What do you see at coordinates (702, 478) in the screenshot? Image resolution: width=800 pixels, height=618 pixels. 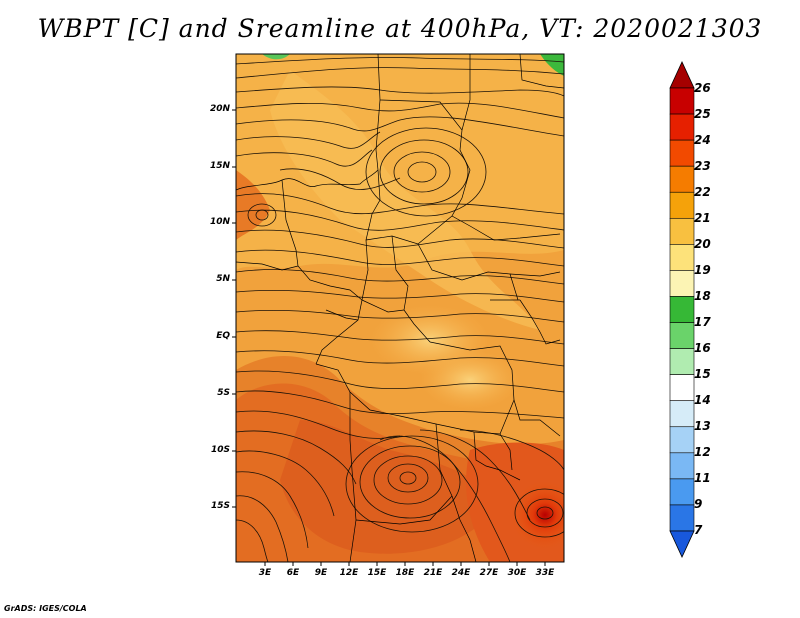 I see `colorbar-label: 11` at bounding box center [702, 478].